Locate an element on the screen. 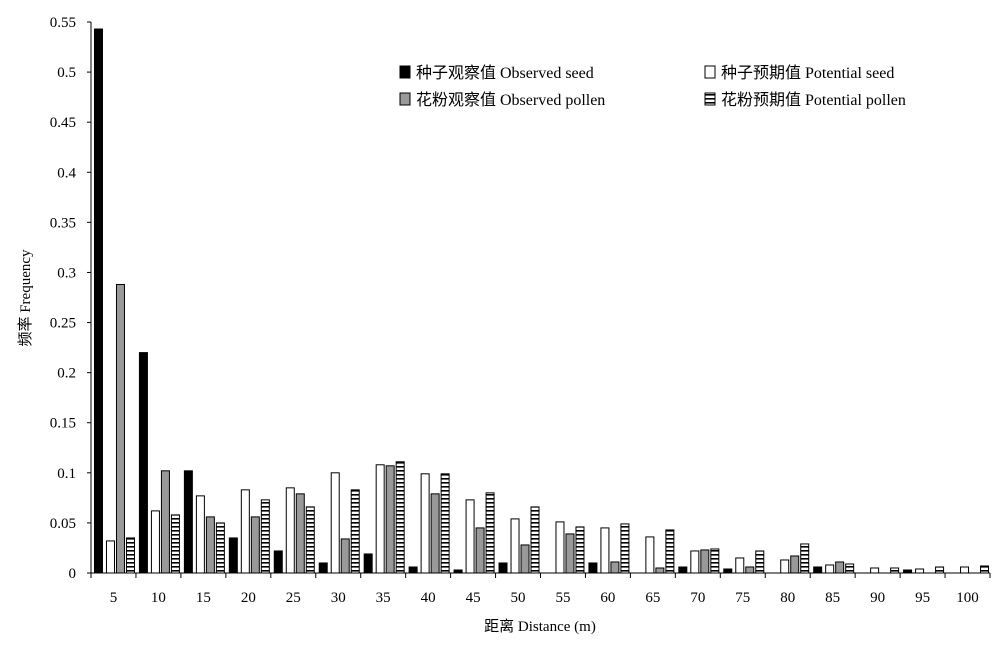 The image size is (1000, 657). legend-label: 花粉预期值 Potential pollen is located at coordinates (813, 100).